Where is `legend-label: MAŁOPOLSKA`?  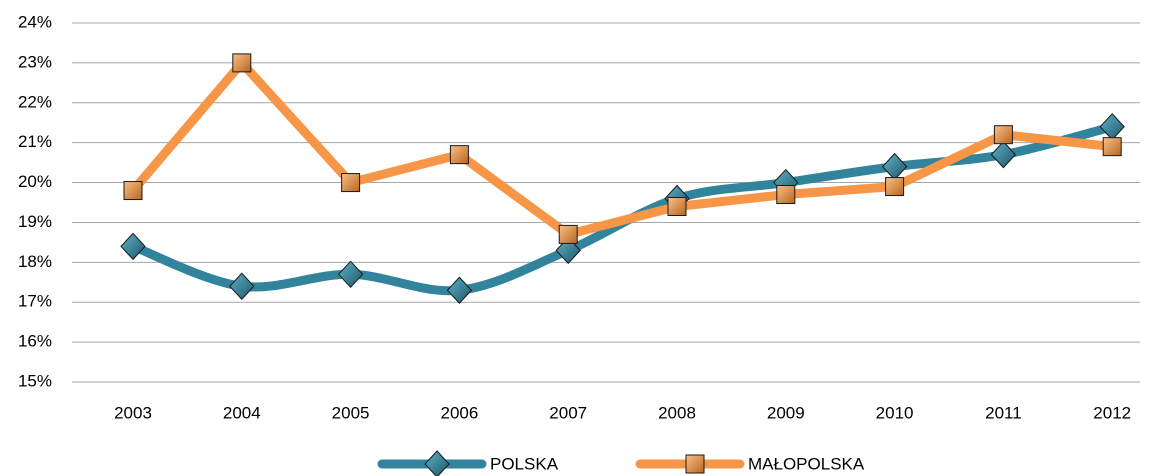 legend-label: MAŁOPOLSKA is located at coordinates (806, 463).